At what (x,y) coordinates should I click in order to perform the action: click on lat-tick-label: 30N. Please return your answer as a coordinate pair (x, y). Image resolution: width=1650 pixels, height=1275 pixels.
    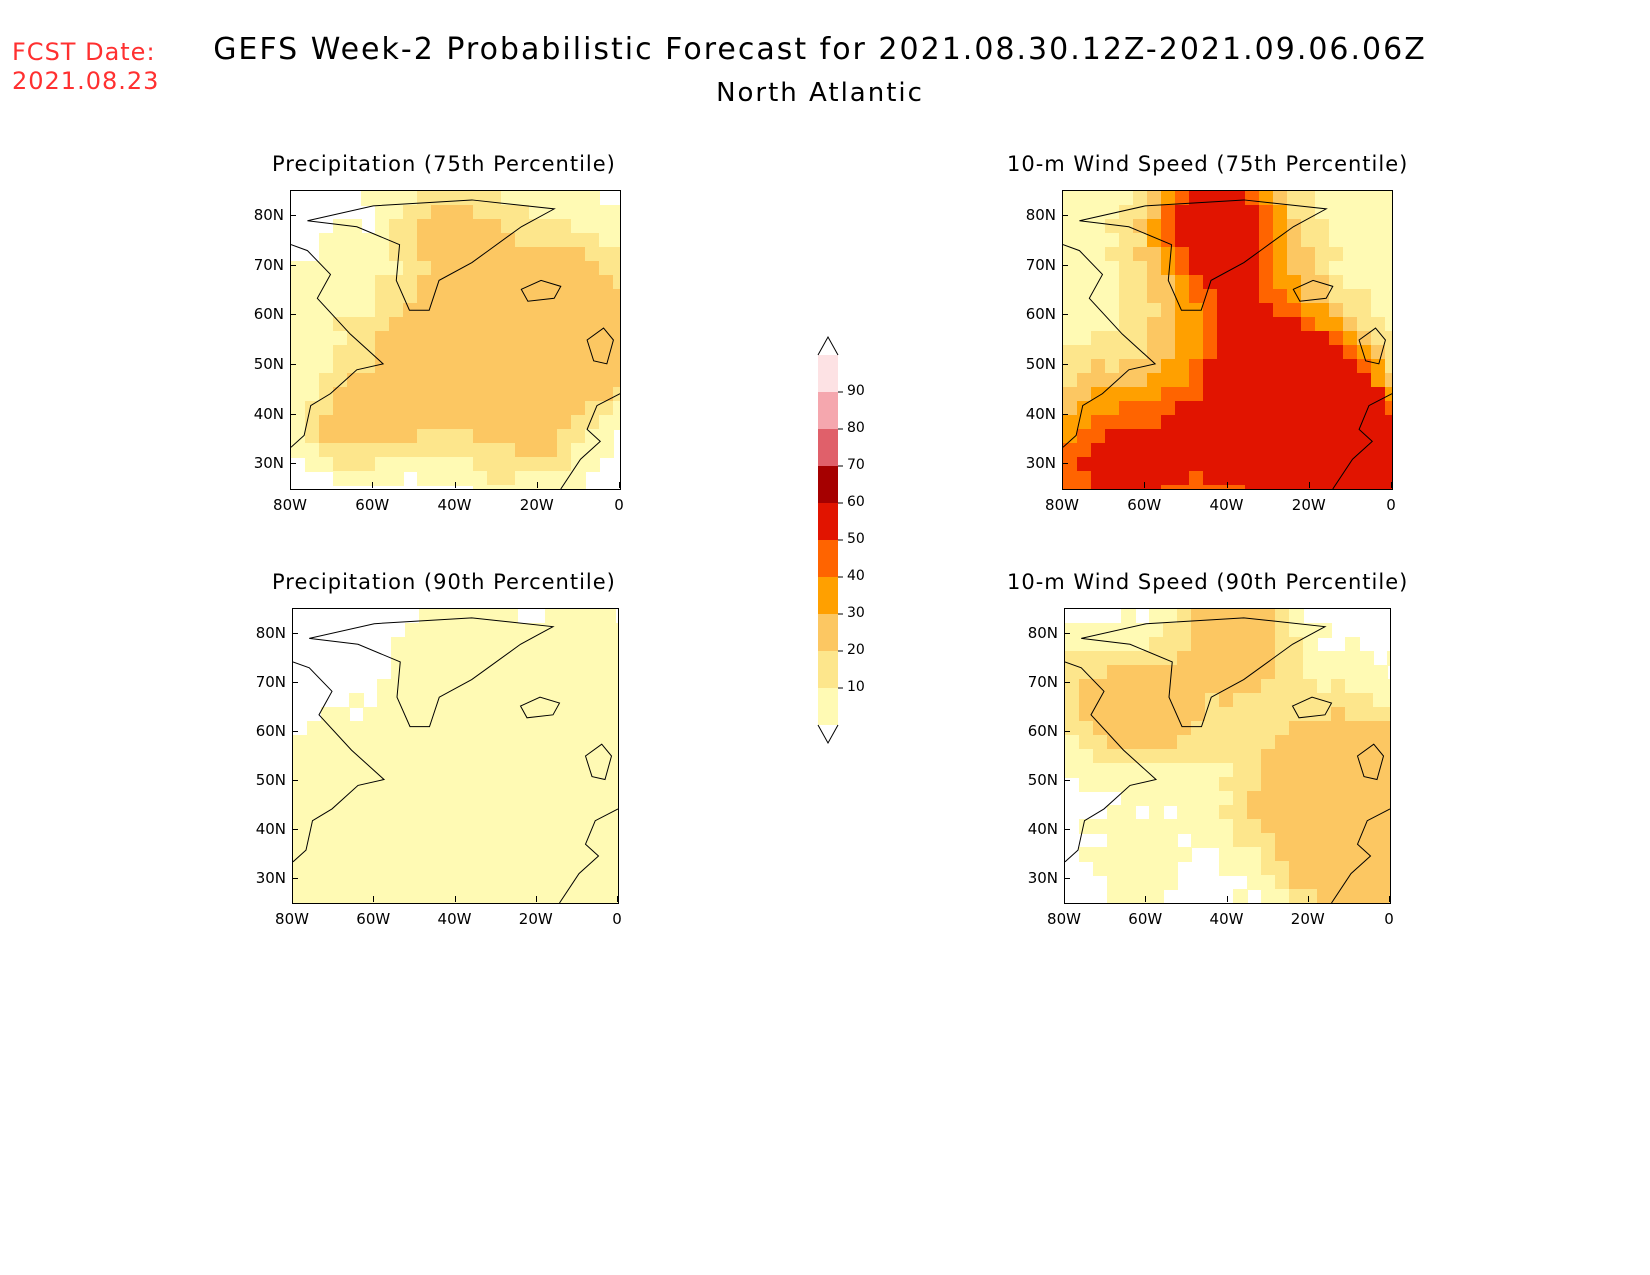
    Looking at the image, I should click on (270, 877).